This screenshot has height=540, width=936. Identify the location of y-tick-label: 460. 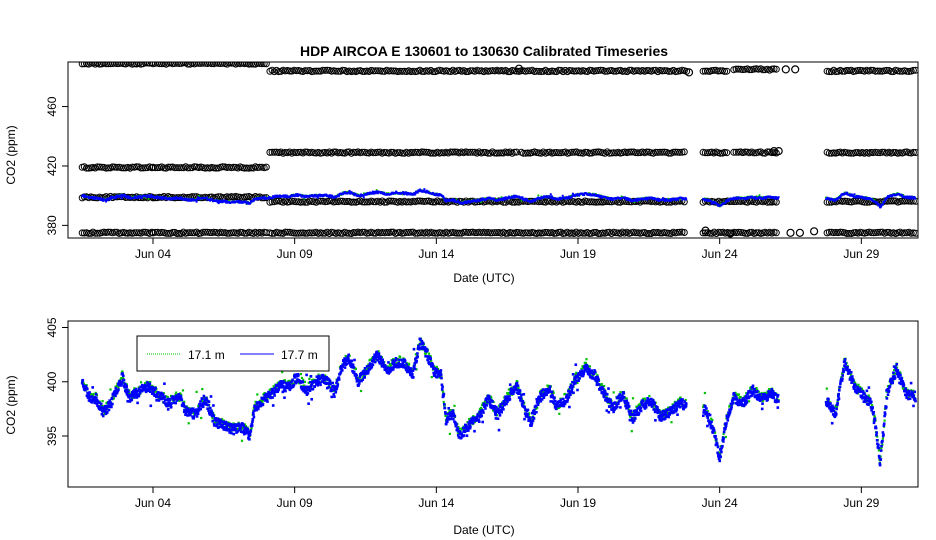
(52, 106).